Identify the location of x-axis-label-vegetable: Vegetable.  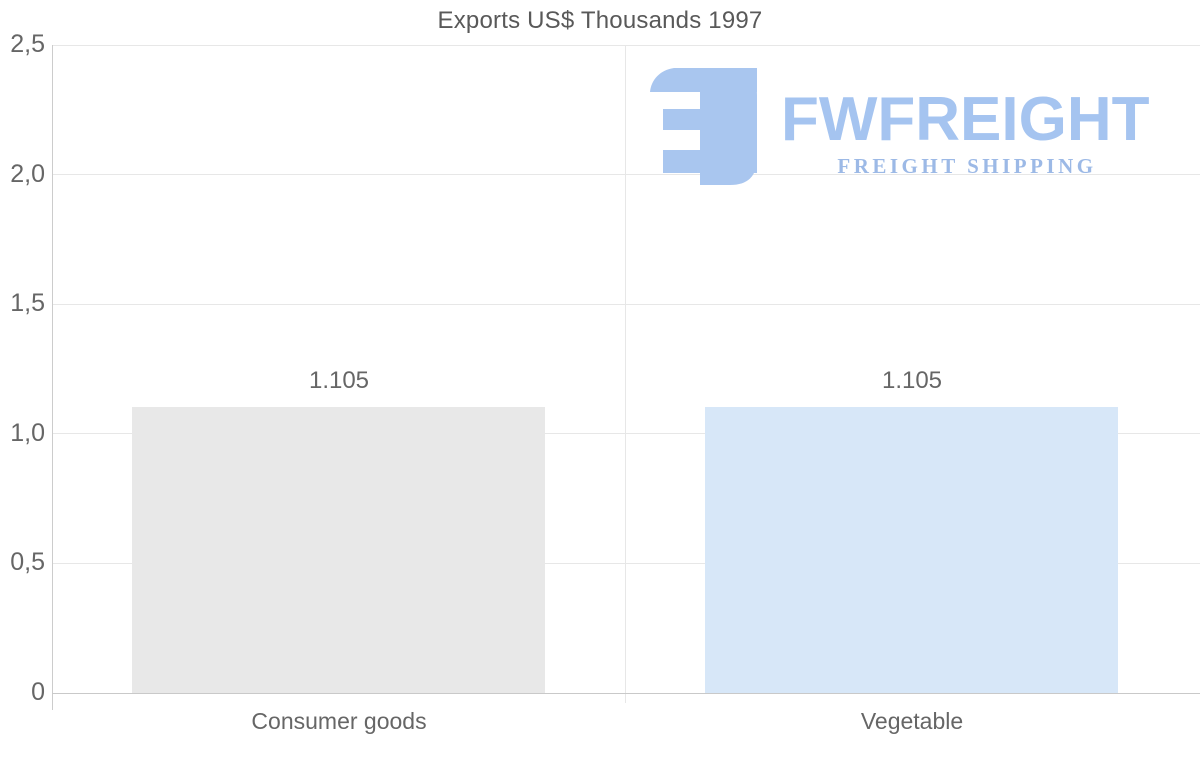
(912, 721).